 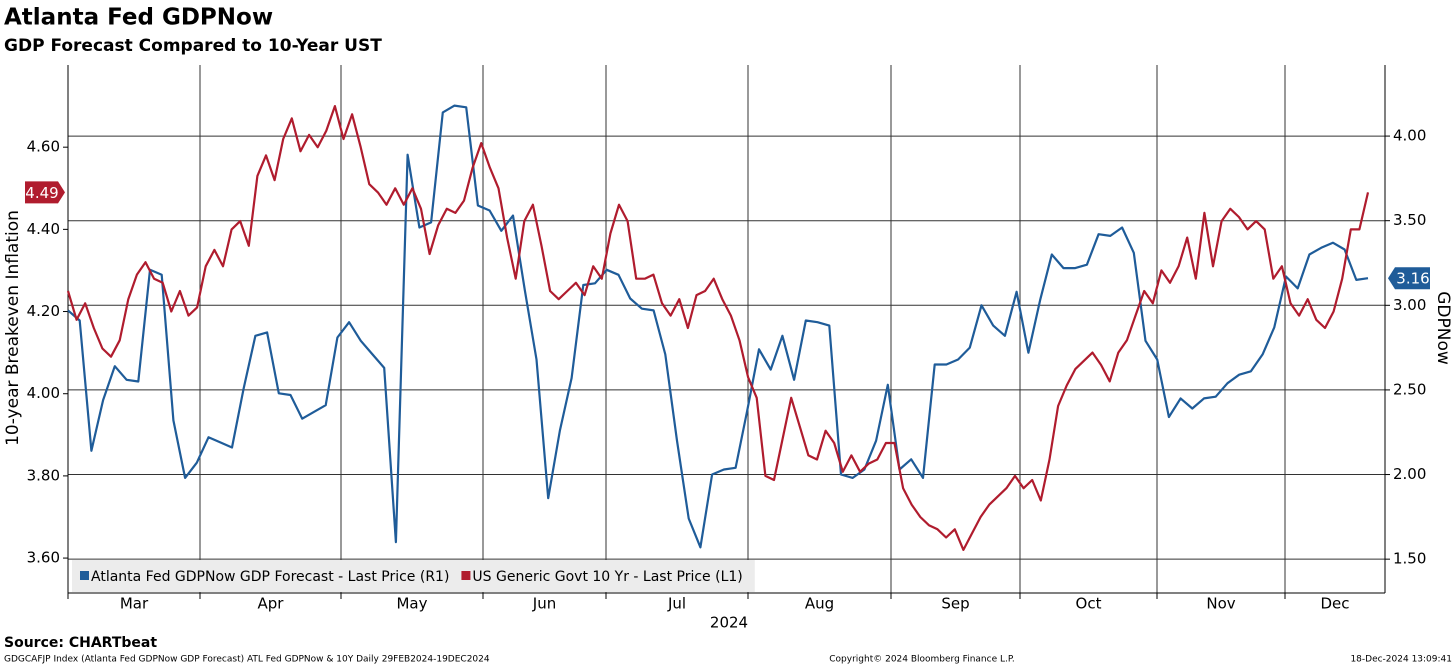 I want to click on chart-subtitle: GDP Forecast Compared to 10-Year UST, so click(x=193, y=46).